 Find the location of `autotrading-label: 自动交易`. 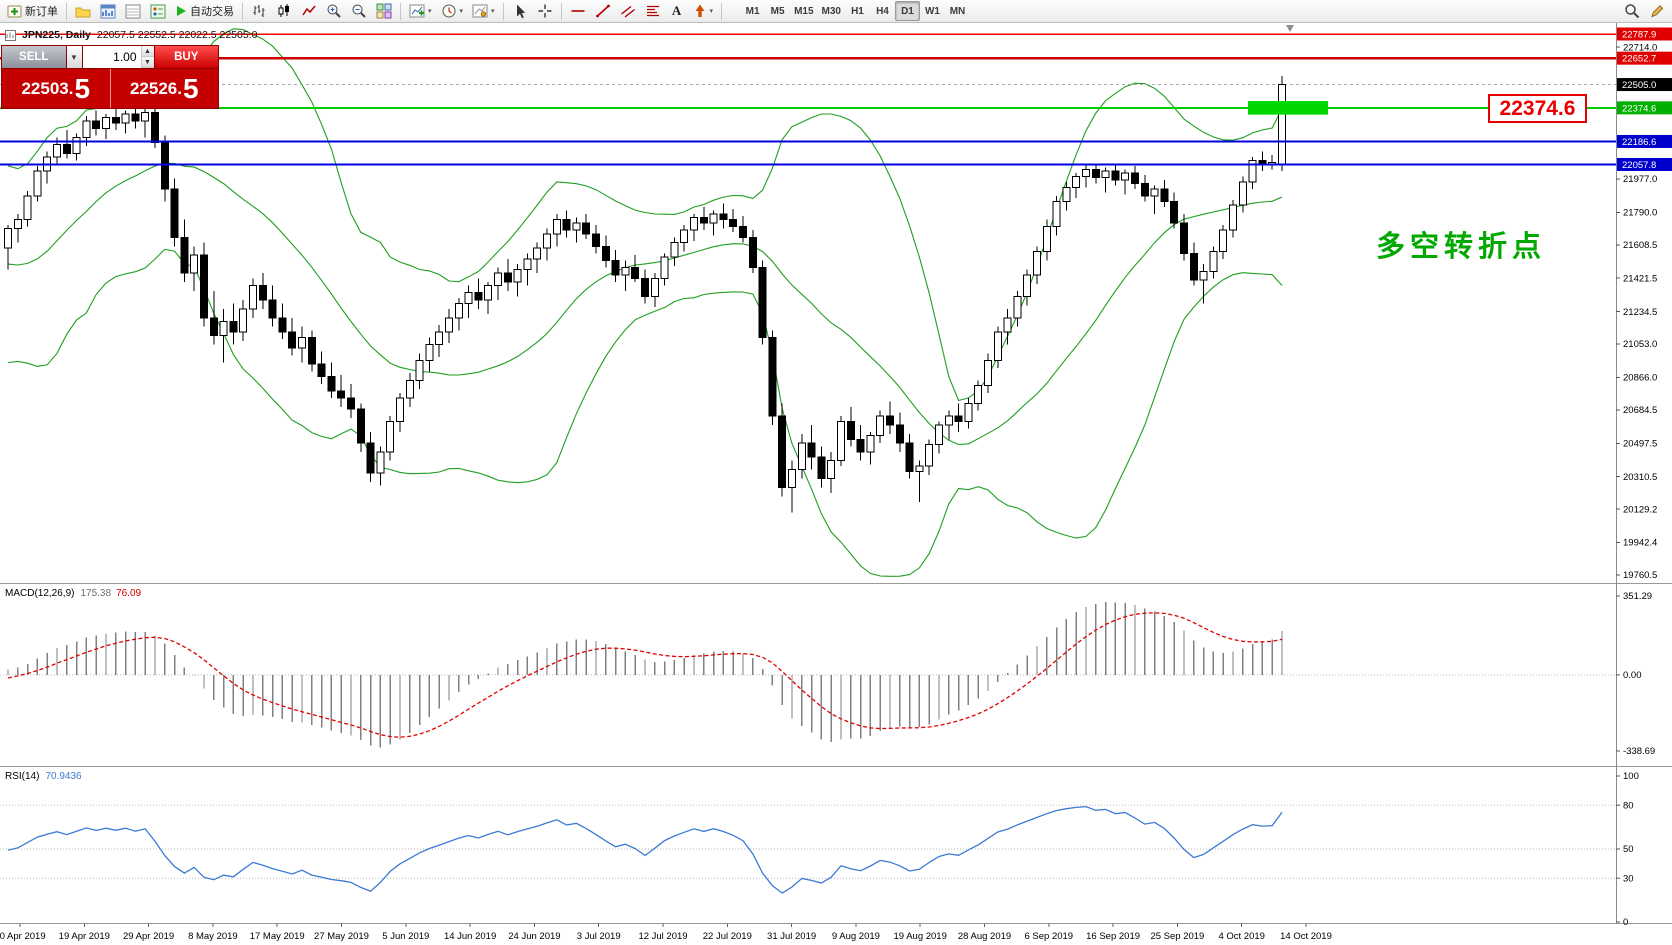

autotrading-label: 自动交易 is located at coordinates (212, 12).